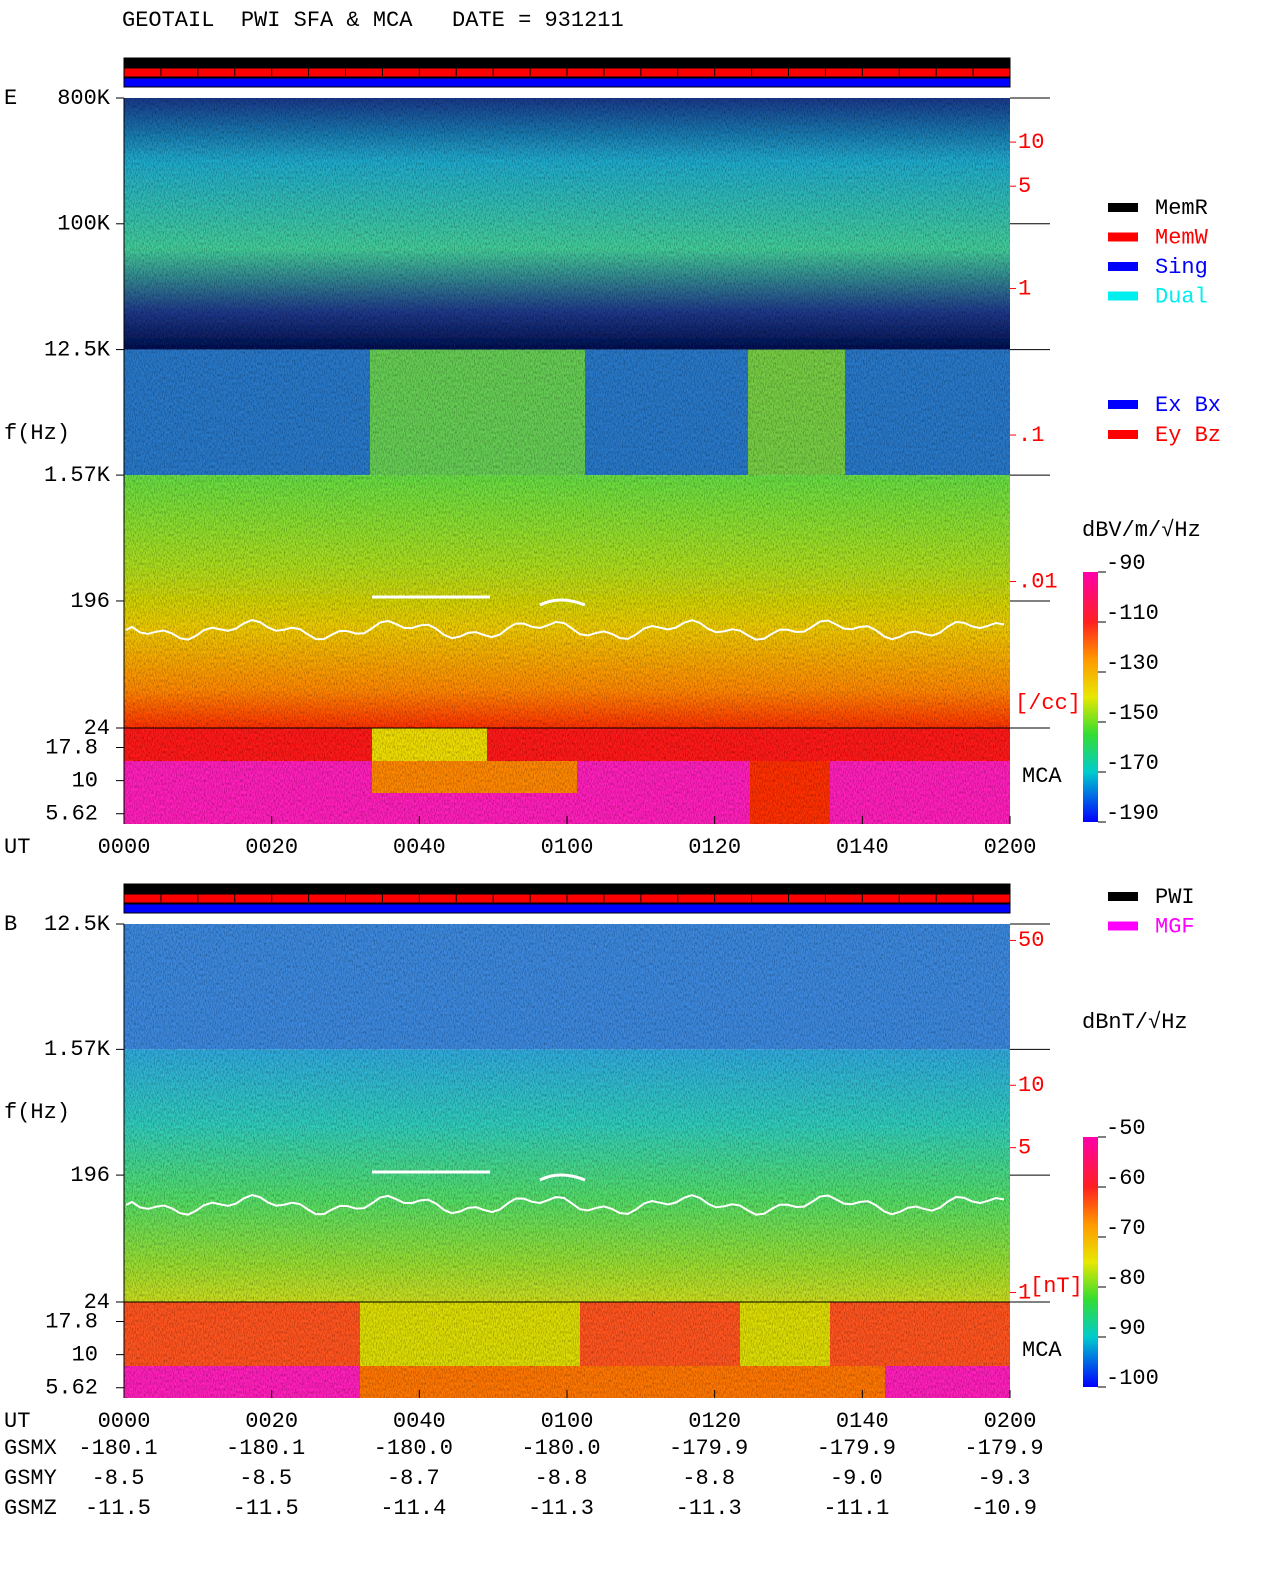 The width and height of the screenshot is (1280, 1593). I want to click on colorbar-label: dBnT/√Hz, so click(1135, 1022).